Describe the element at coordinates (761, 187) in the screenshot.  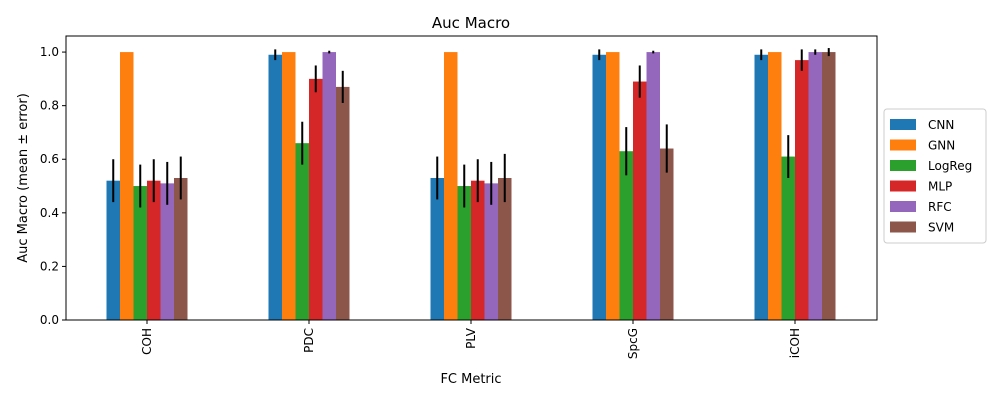
I see `bar-cnn-icoh` at that location.